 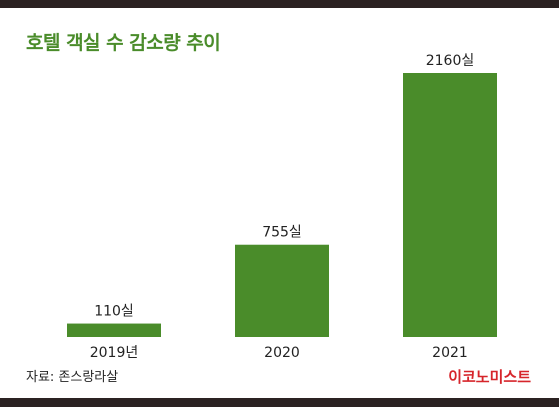 What do you see at coordinates (279, 4) in the screenshot?
I see `top-border` at bounding box center [279, 4].